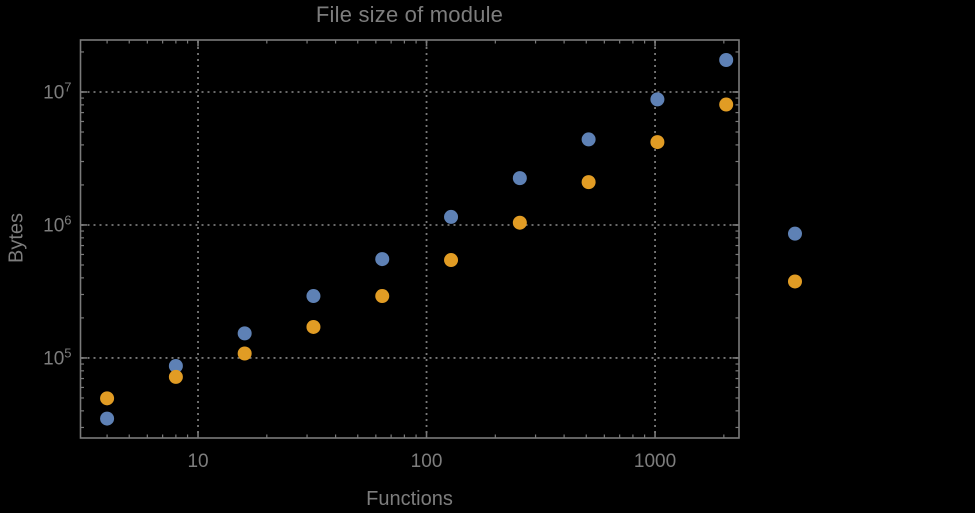  I want to click on x-tick-label-1000: 1000, so click(655, 461).